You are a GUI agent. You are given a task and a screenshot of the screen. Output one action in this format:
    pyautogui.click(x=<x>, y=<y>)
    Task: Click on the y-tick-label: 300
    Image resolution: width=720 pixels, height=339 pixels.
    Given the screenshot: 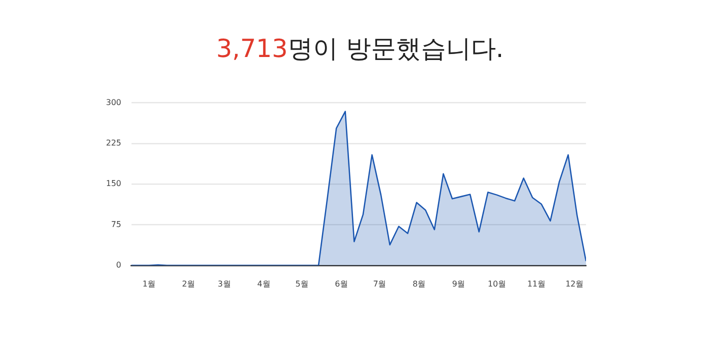 What is the action you would take?
    pyautogui.click(x=114, y=102)
    